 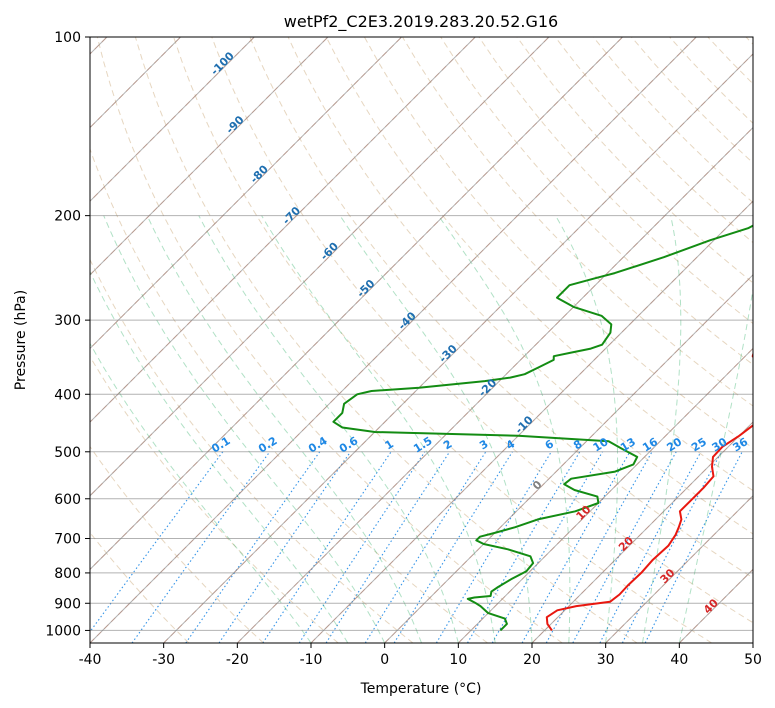 What do you see at coordinates (753, 660) in the screenshot?
I see `x-tick-label: 50` at bounding box center [753, 660].